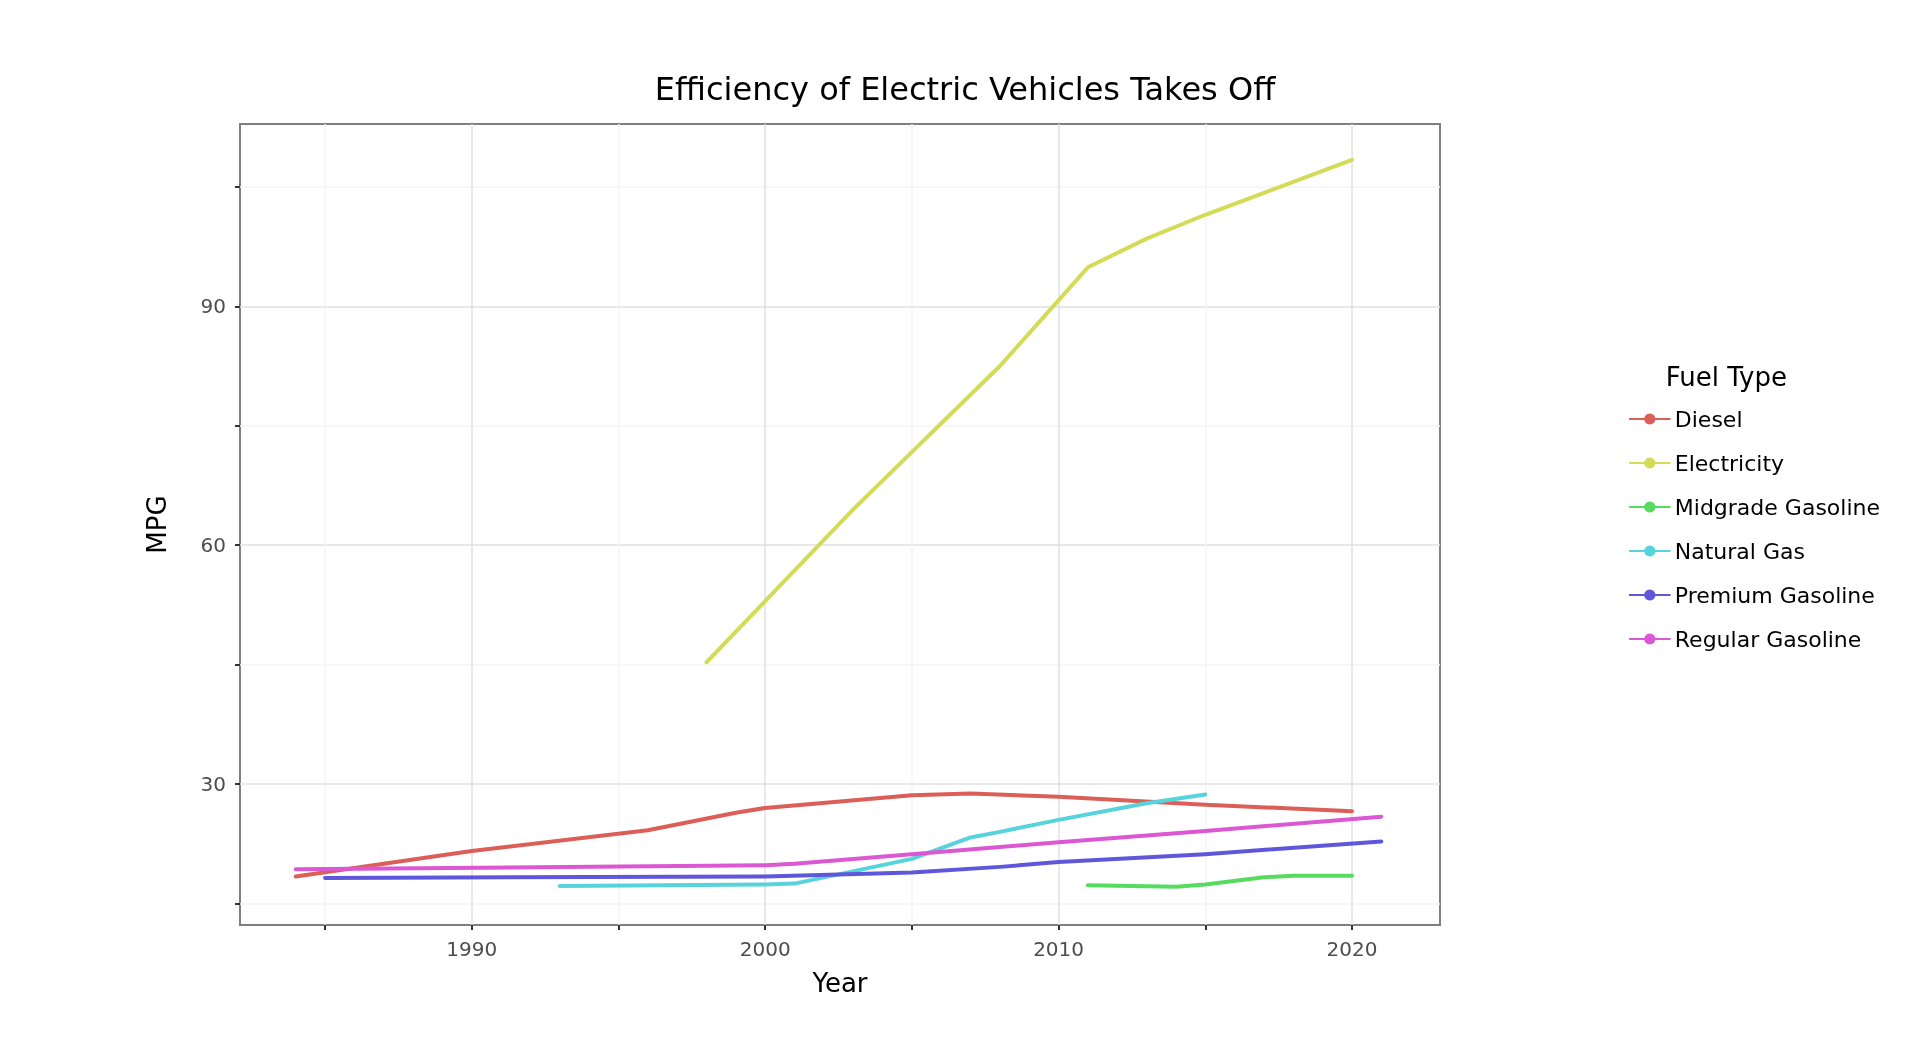 The height and width of the screenshot is (1038, 1920). What do you see at coordinates (965, 89) in the screenshot?
I see `chart-title: Efficiency of Electric Vehicles Takes Off` at bounding box center [965, 89].